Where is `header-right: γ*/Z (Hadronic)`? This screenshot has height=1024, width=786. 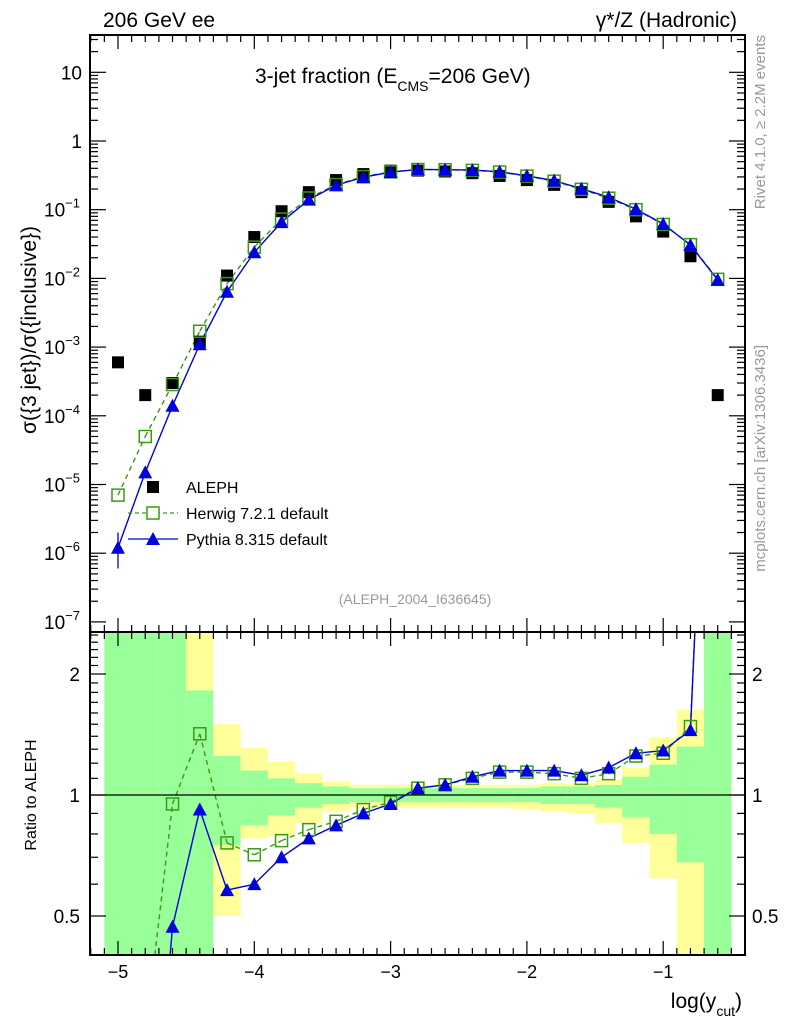 header-right: γ*/Z (Hadronic) is located at coordinates (666, 20).